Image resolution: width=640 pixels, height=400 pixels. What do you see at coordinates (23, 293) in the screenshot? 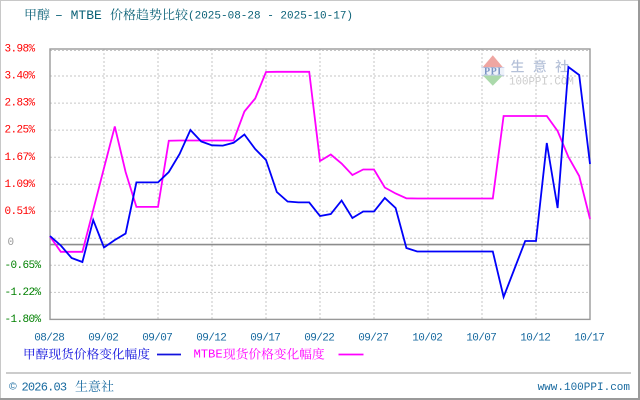
I see `svg-text: -1.22%` at bounding box center [23, 293].